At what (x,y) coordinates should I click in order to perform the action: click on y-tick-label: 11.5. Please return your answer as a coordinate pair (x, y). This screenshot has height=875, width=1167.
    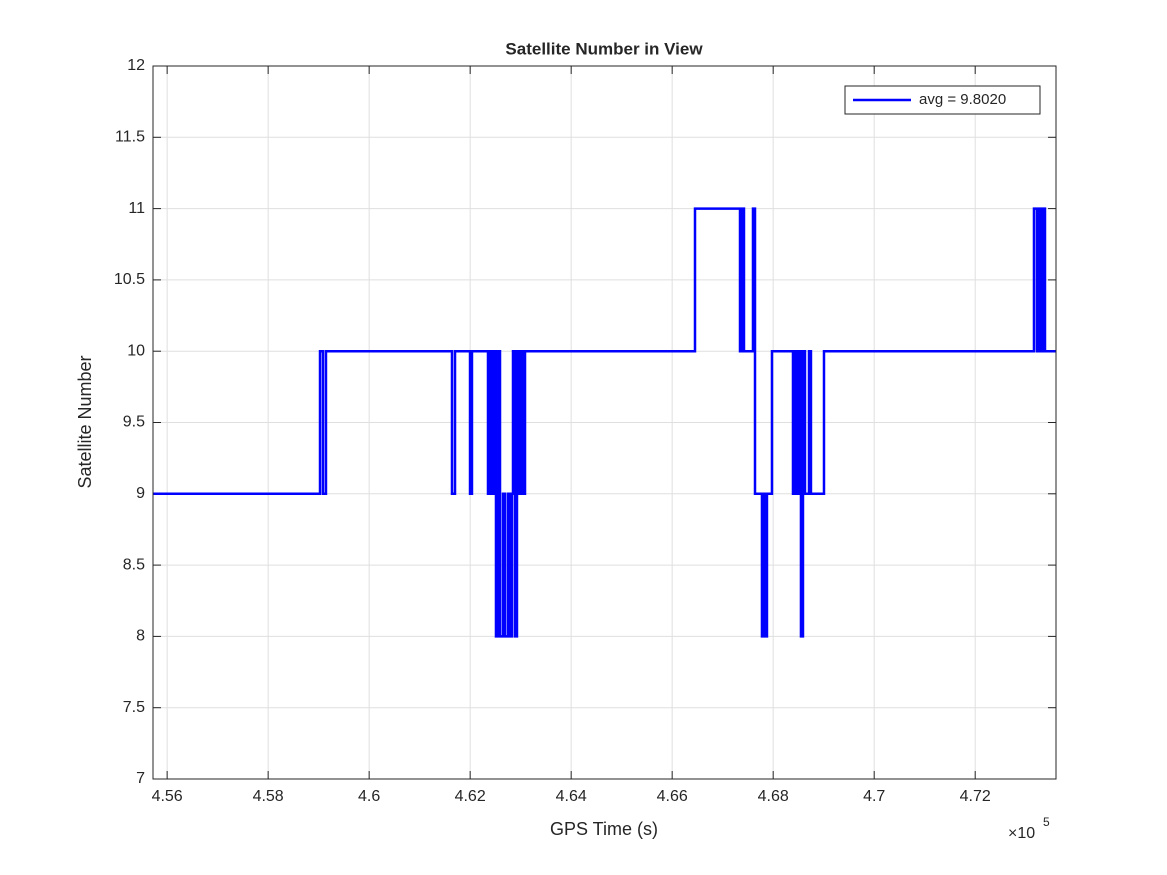
    Looking at the image, I should click on (130, 137).